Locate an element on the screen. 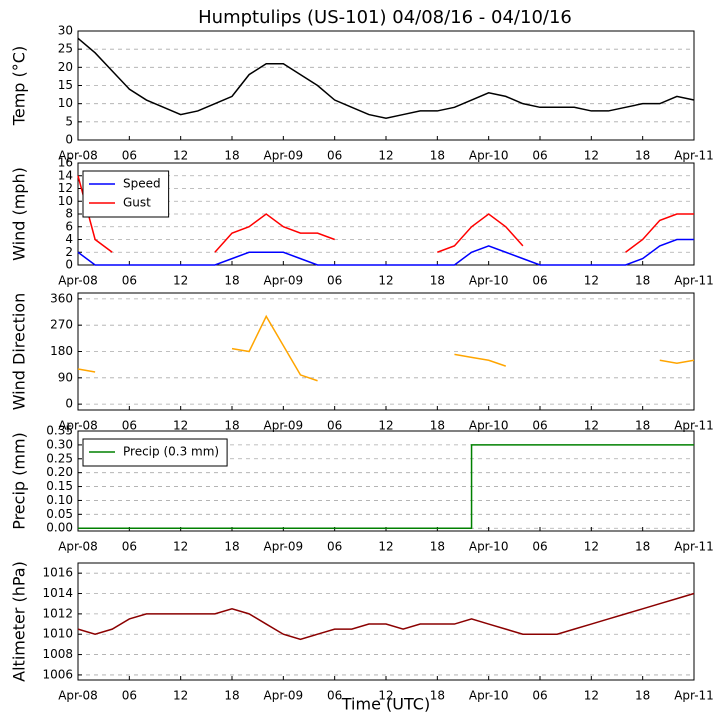 This screenshot has height=725, width=726. y-tick-label: 1012 is located at coordinates (57, 613).